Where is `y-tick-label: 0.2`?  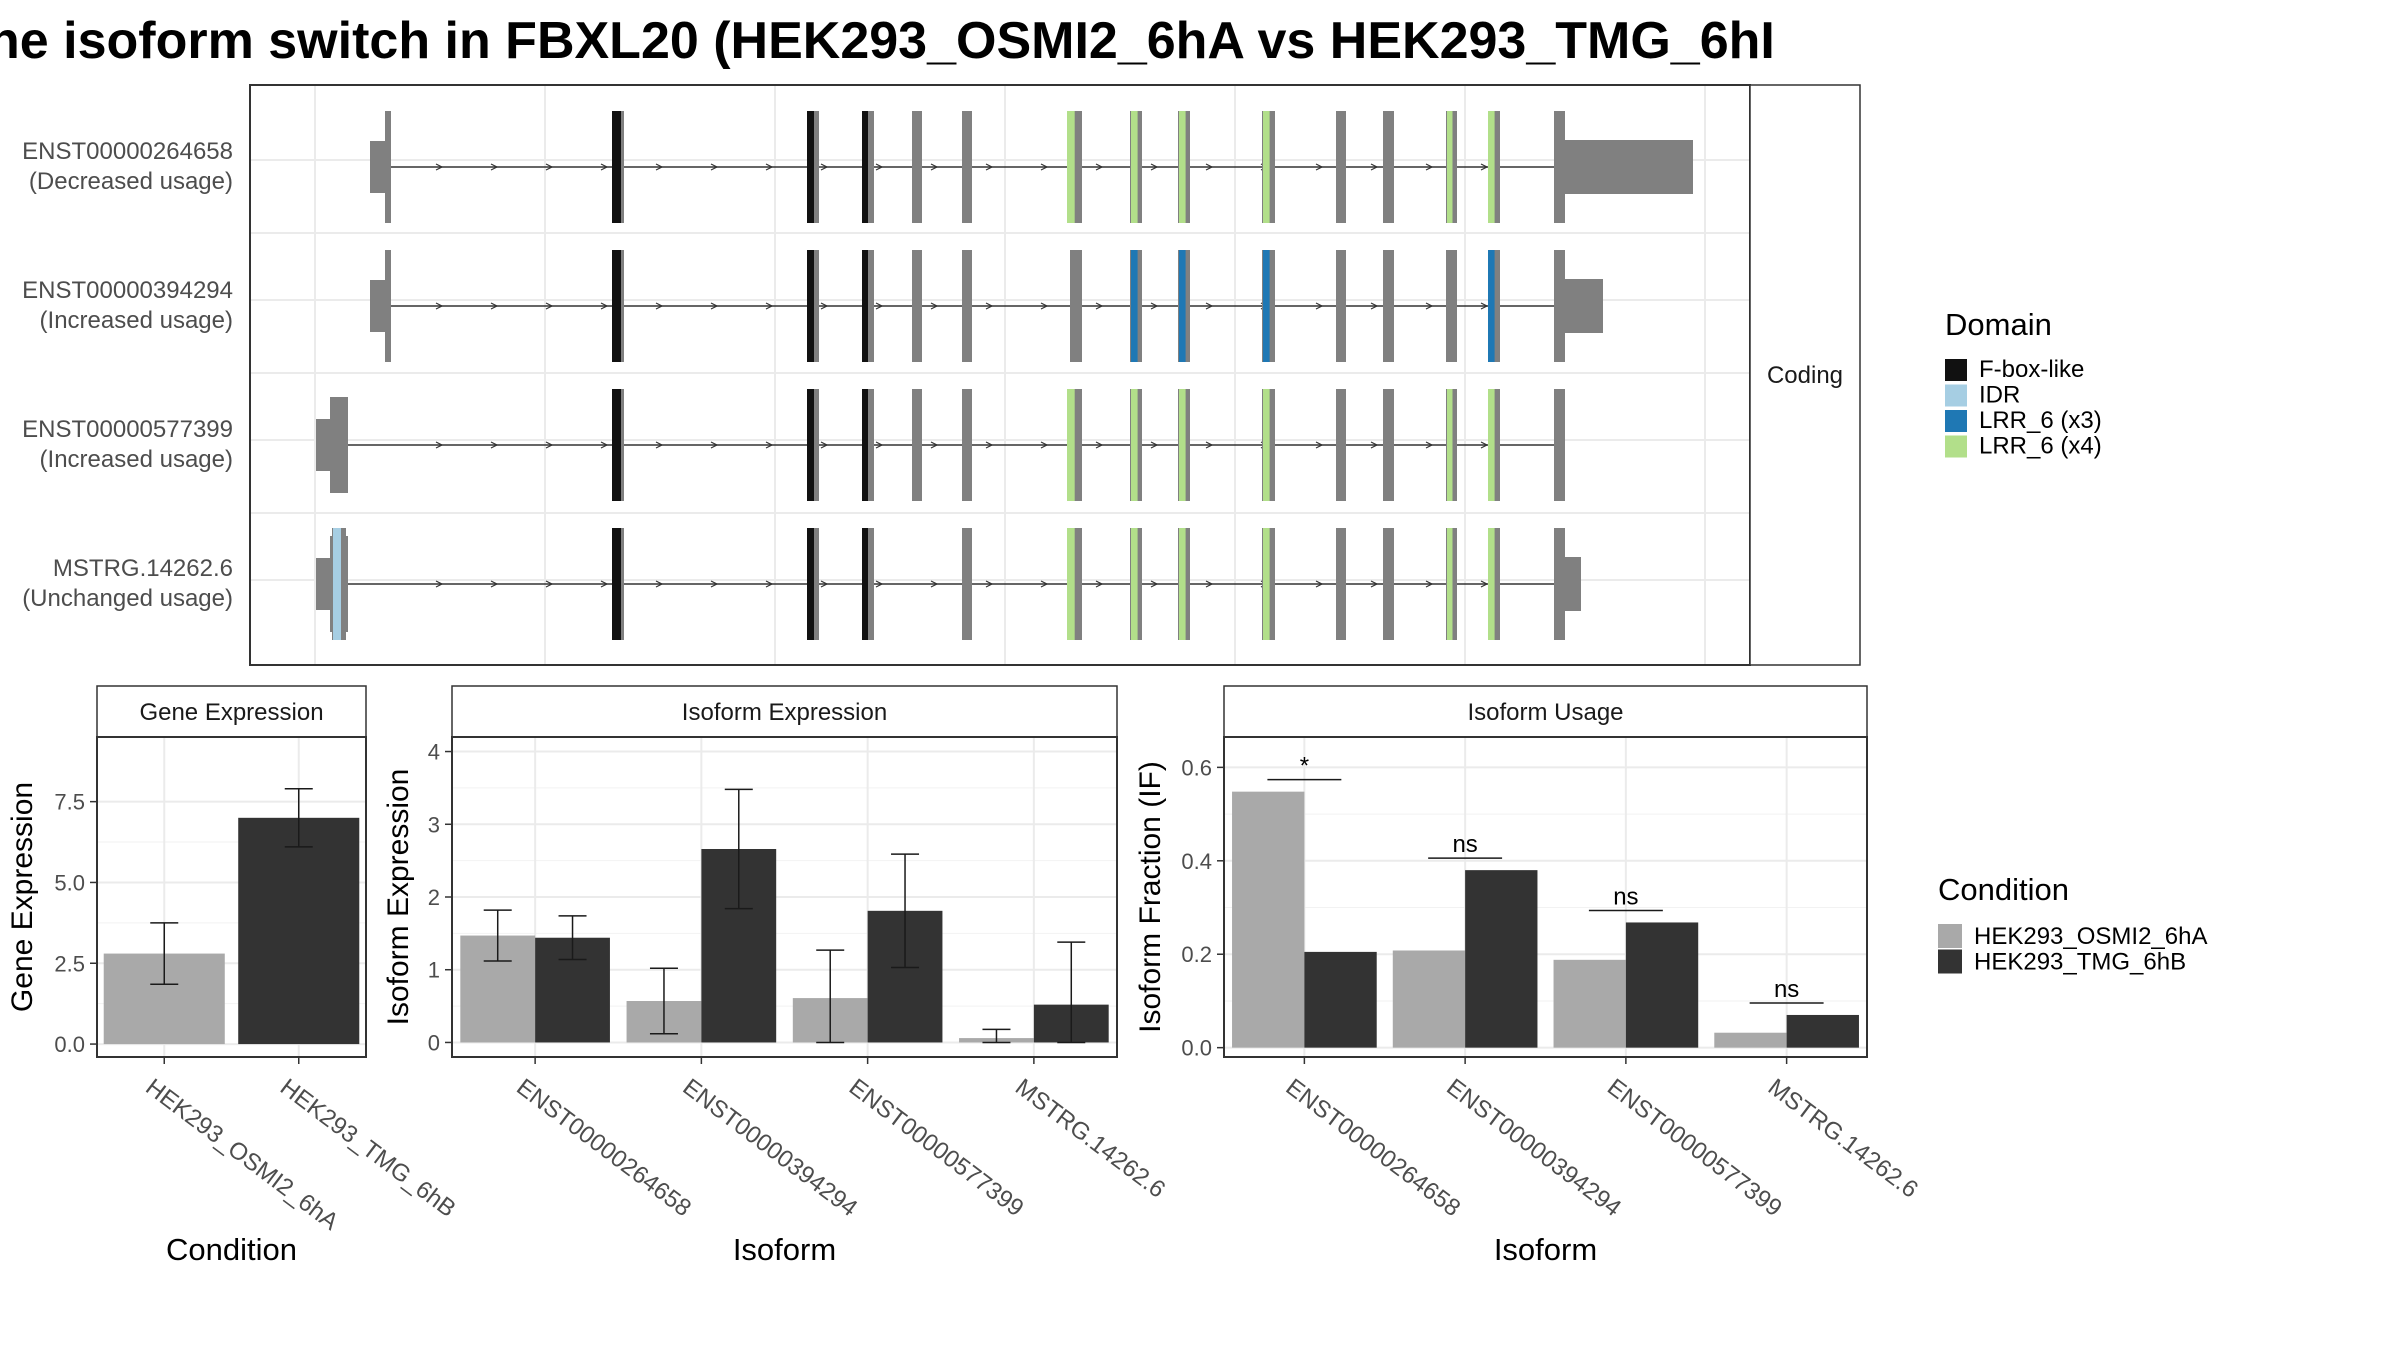
y-tick-label: 0.2 is located at coordinates (1196, 954).